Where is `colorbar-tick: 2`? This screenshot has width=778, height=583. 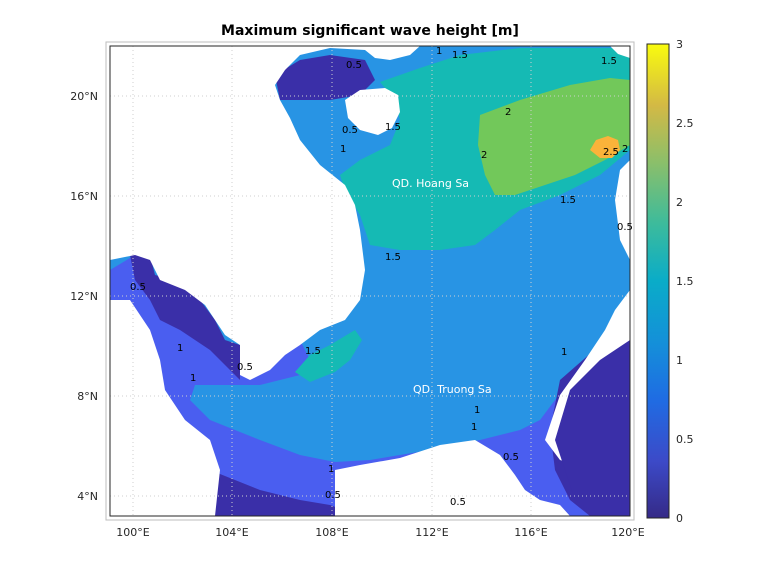
colorbar-tick: 2 is located at coordinates (679, 202).